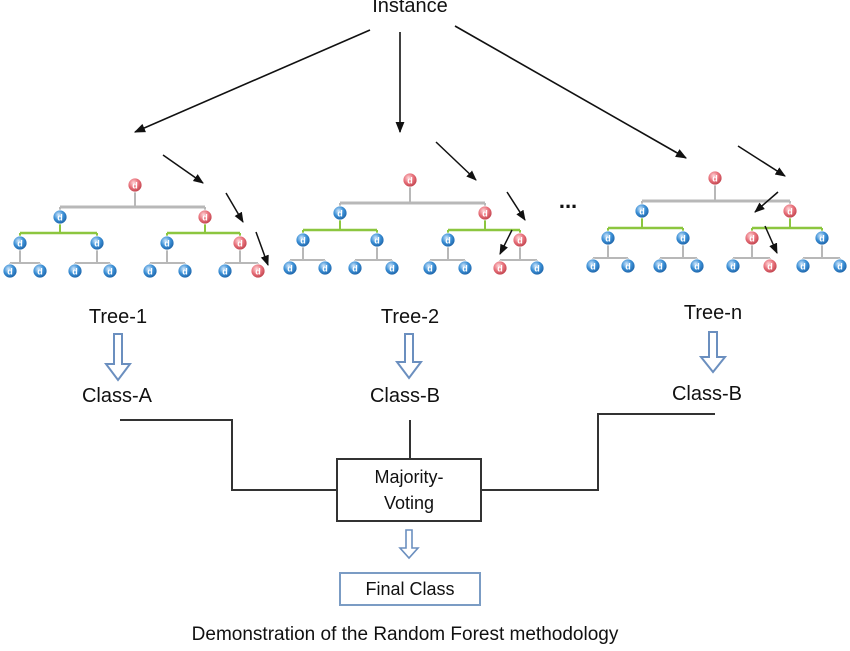 This screenshot has width=850, height=651. Describe the element at coordinates (410, 317) in the screenshot. I see `tree-2-label: Tree-2` at that location.